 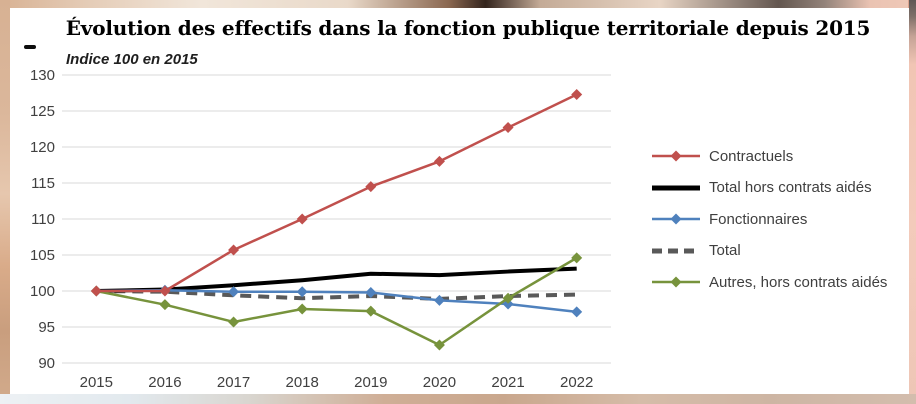 I want to click on legend-label: Autres, hors contrats aidés, so click(x=798, y=282).